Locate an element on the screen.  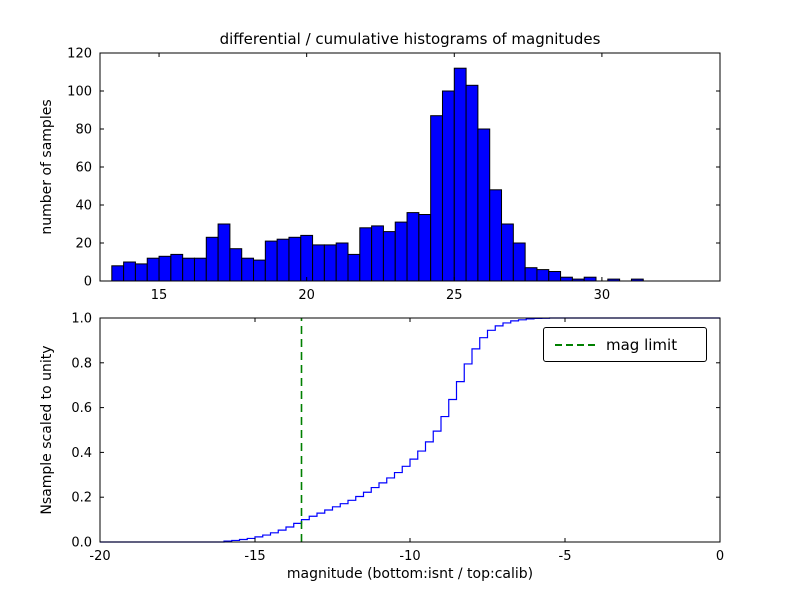
svg-text: -5 is located at coordinates (565, 556).